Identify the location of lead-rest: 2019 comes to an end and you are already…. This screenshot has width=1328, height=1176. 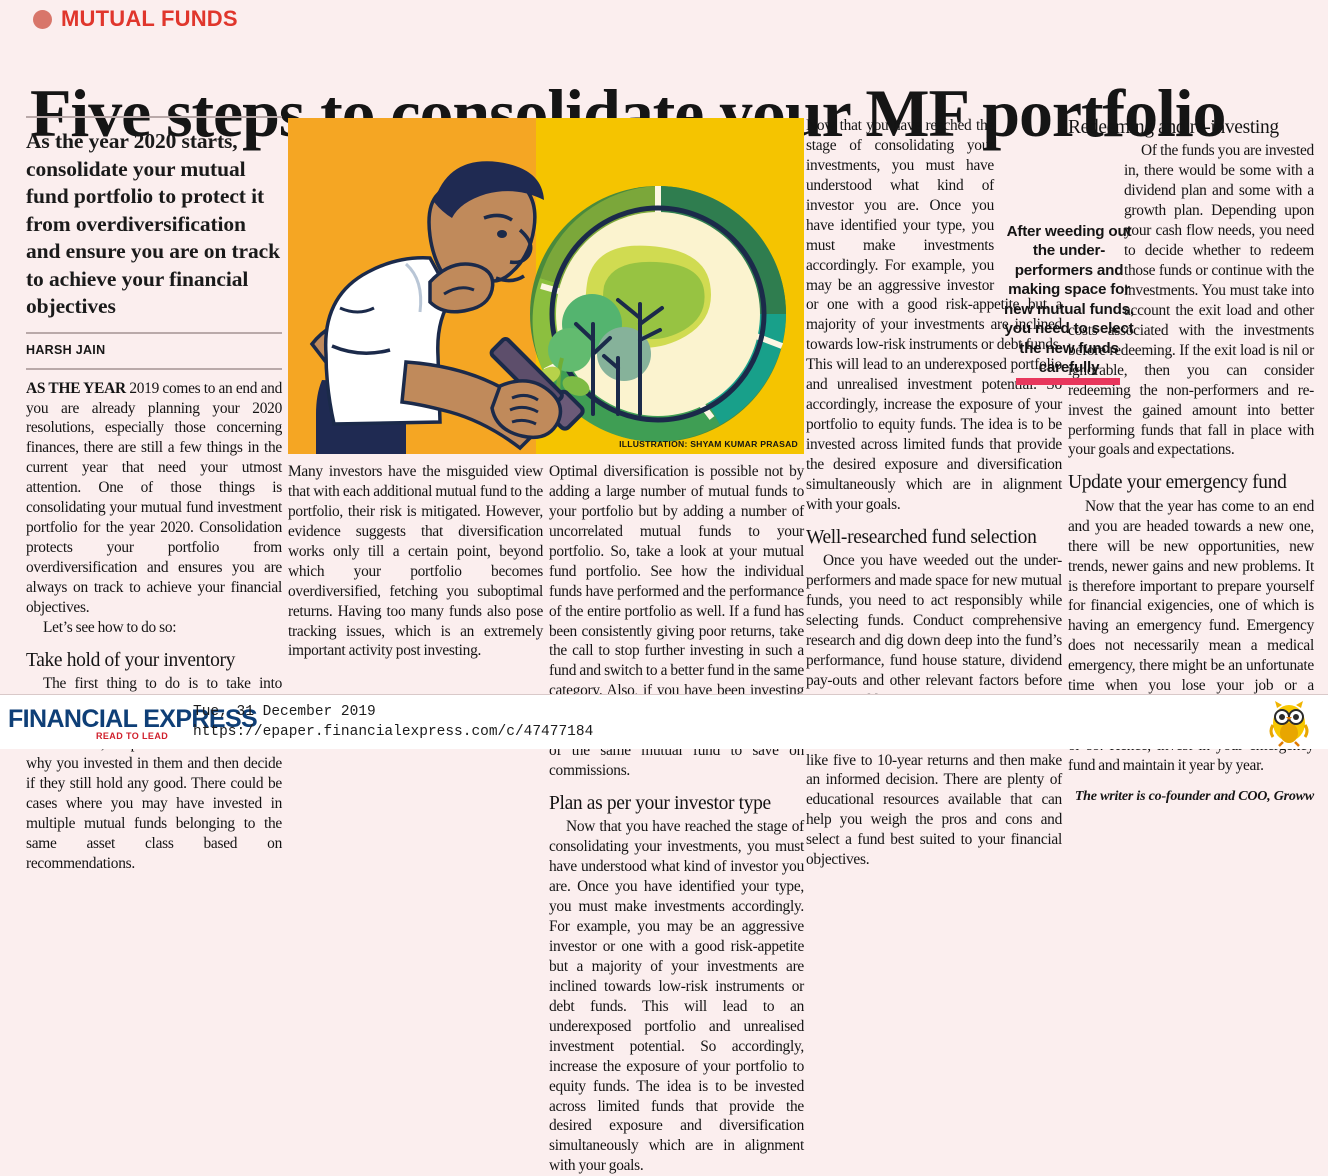
(154, 497).